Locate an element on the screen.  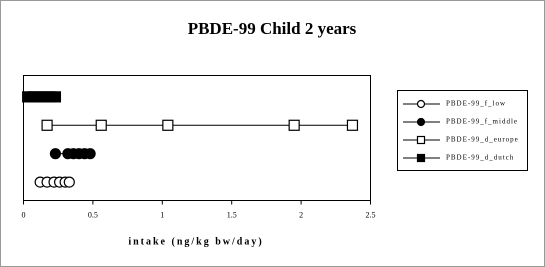
legend-label: PBDE-99_d_europe is located at coordinates (482, 140).